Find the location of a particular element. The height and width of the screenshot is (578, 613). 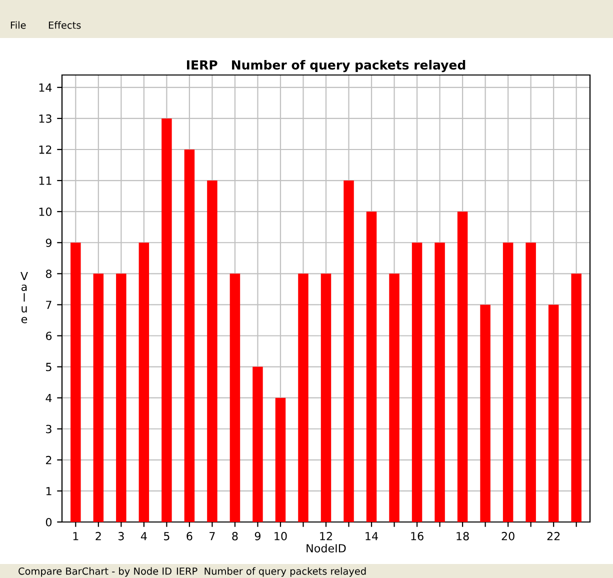

y-tick-label: 8 is located at coordinates (49, 274).